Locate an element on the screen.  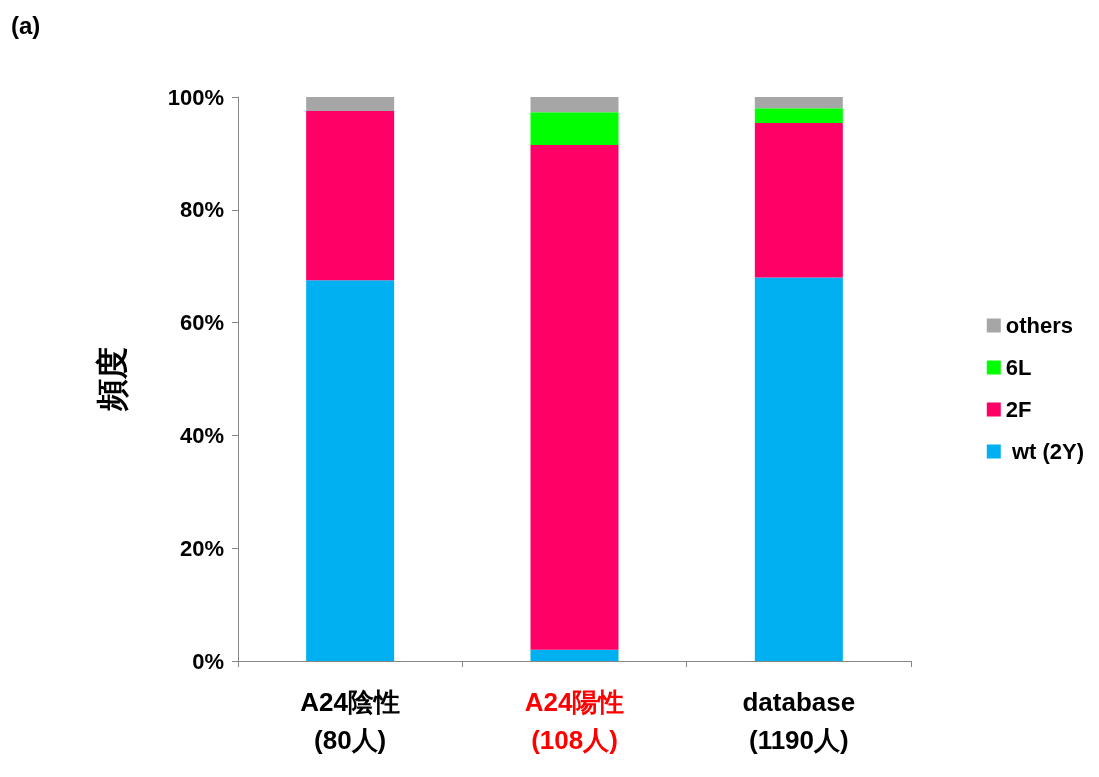
y-tick-label: 80% is located at coordinates (201, 210).